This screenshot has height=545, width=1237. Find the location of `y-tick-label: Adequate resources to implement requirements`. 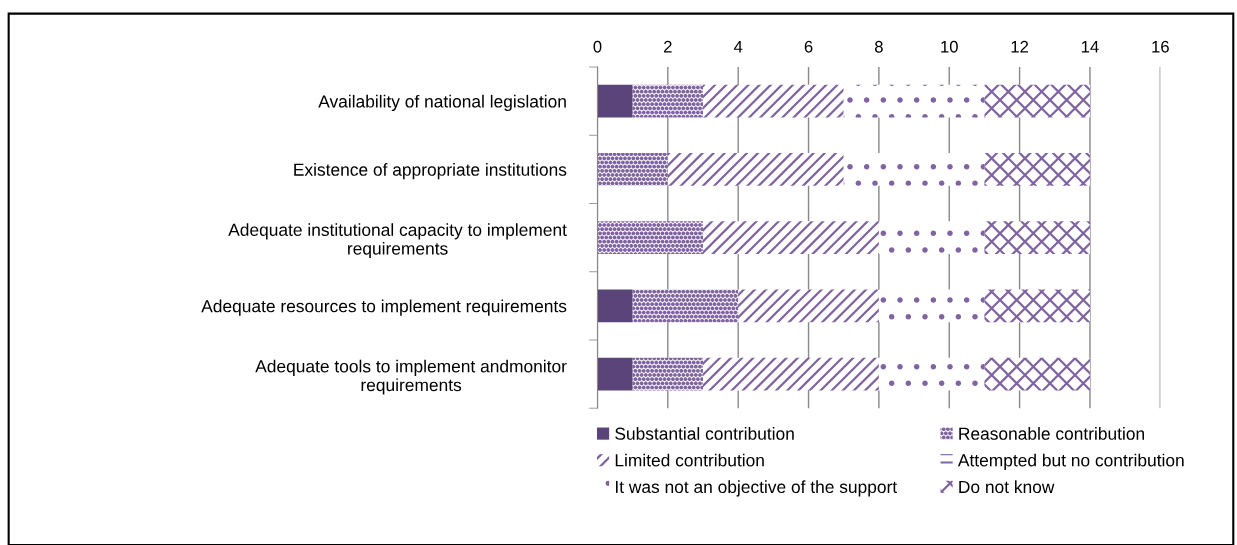

y-tick-label: Adequate resources to implement requirements is located at coordinates (384, 307).